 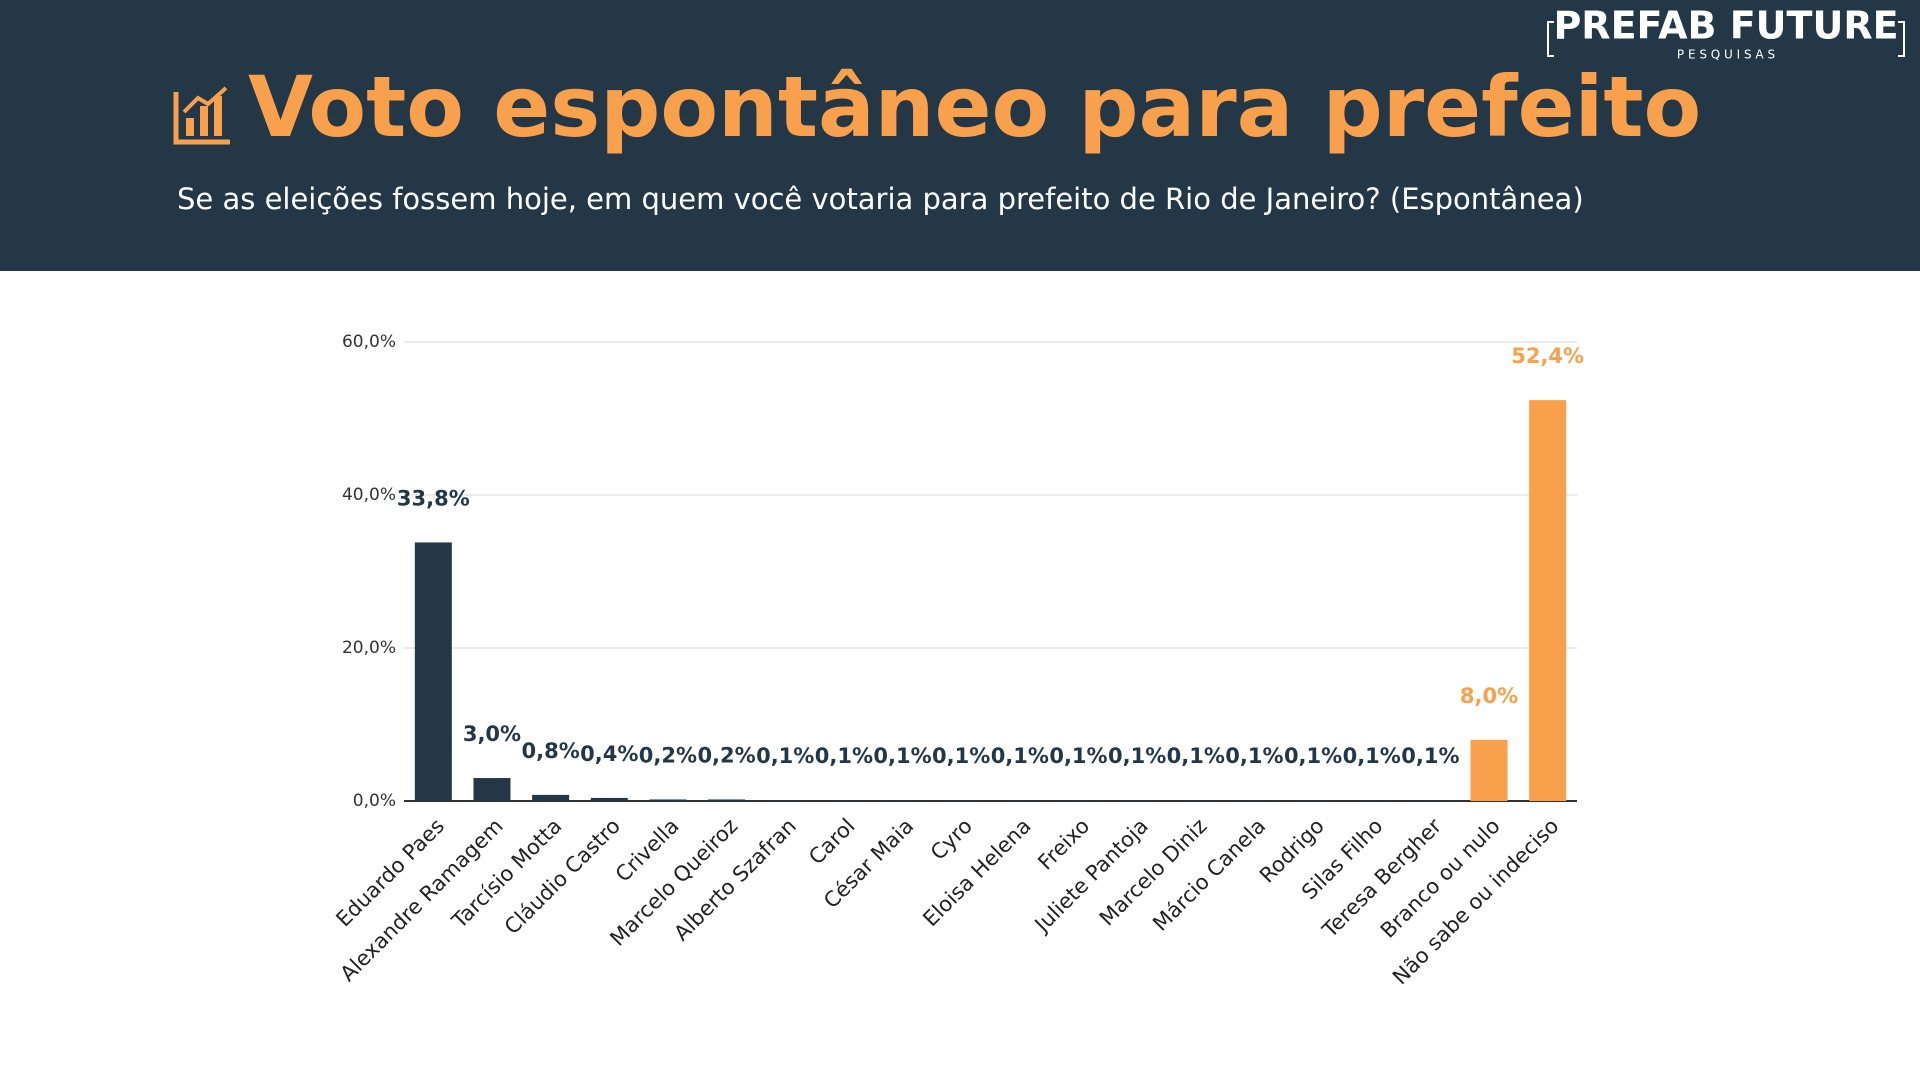 I want to click on data-label: 0,4%, so click(x=609, y=754).